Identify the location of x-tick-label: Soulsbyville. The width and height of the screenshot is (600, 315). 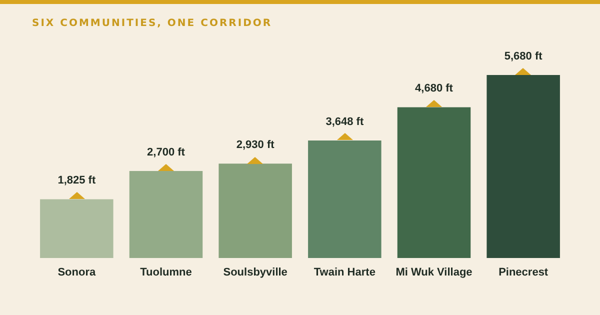
(255, 272).